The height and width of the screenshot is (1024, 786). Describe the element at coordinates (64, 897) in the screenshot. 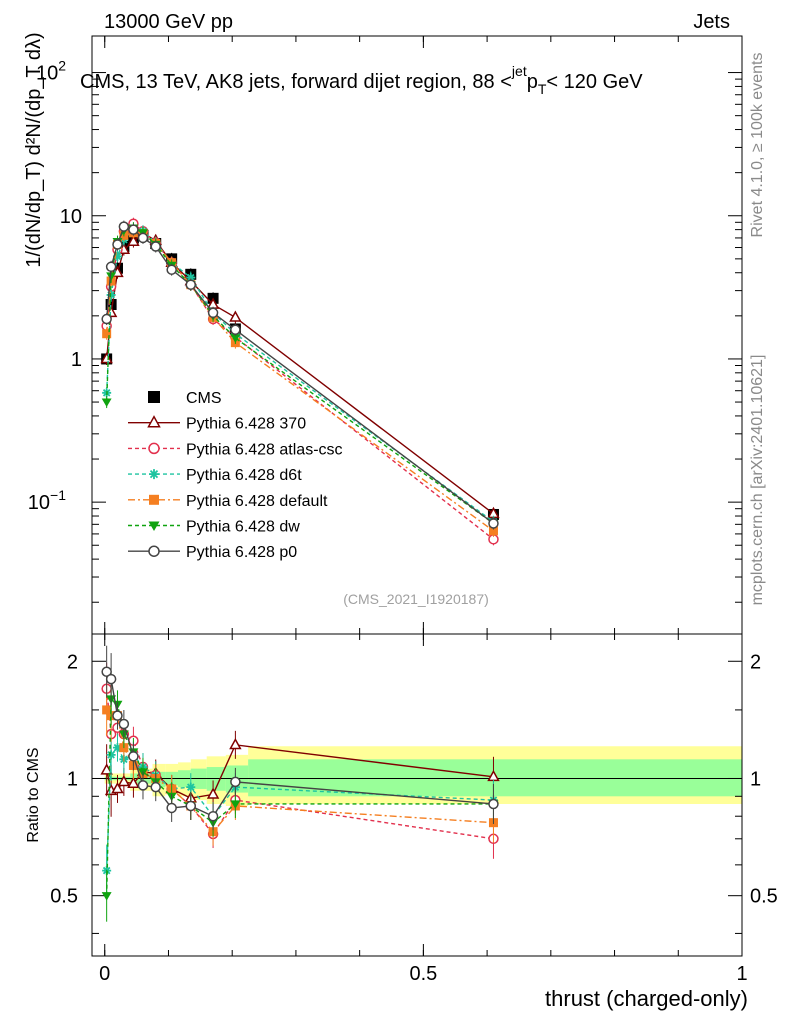

I see `ratio-tick-label-left: 0.5` at that location.